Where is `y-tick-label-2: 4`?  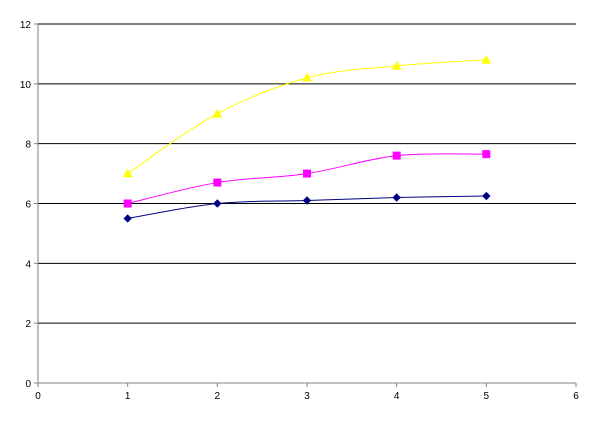
y-tick-label-2: 4 is located at coordinates (28, 264).